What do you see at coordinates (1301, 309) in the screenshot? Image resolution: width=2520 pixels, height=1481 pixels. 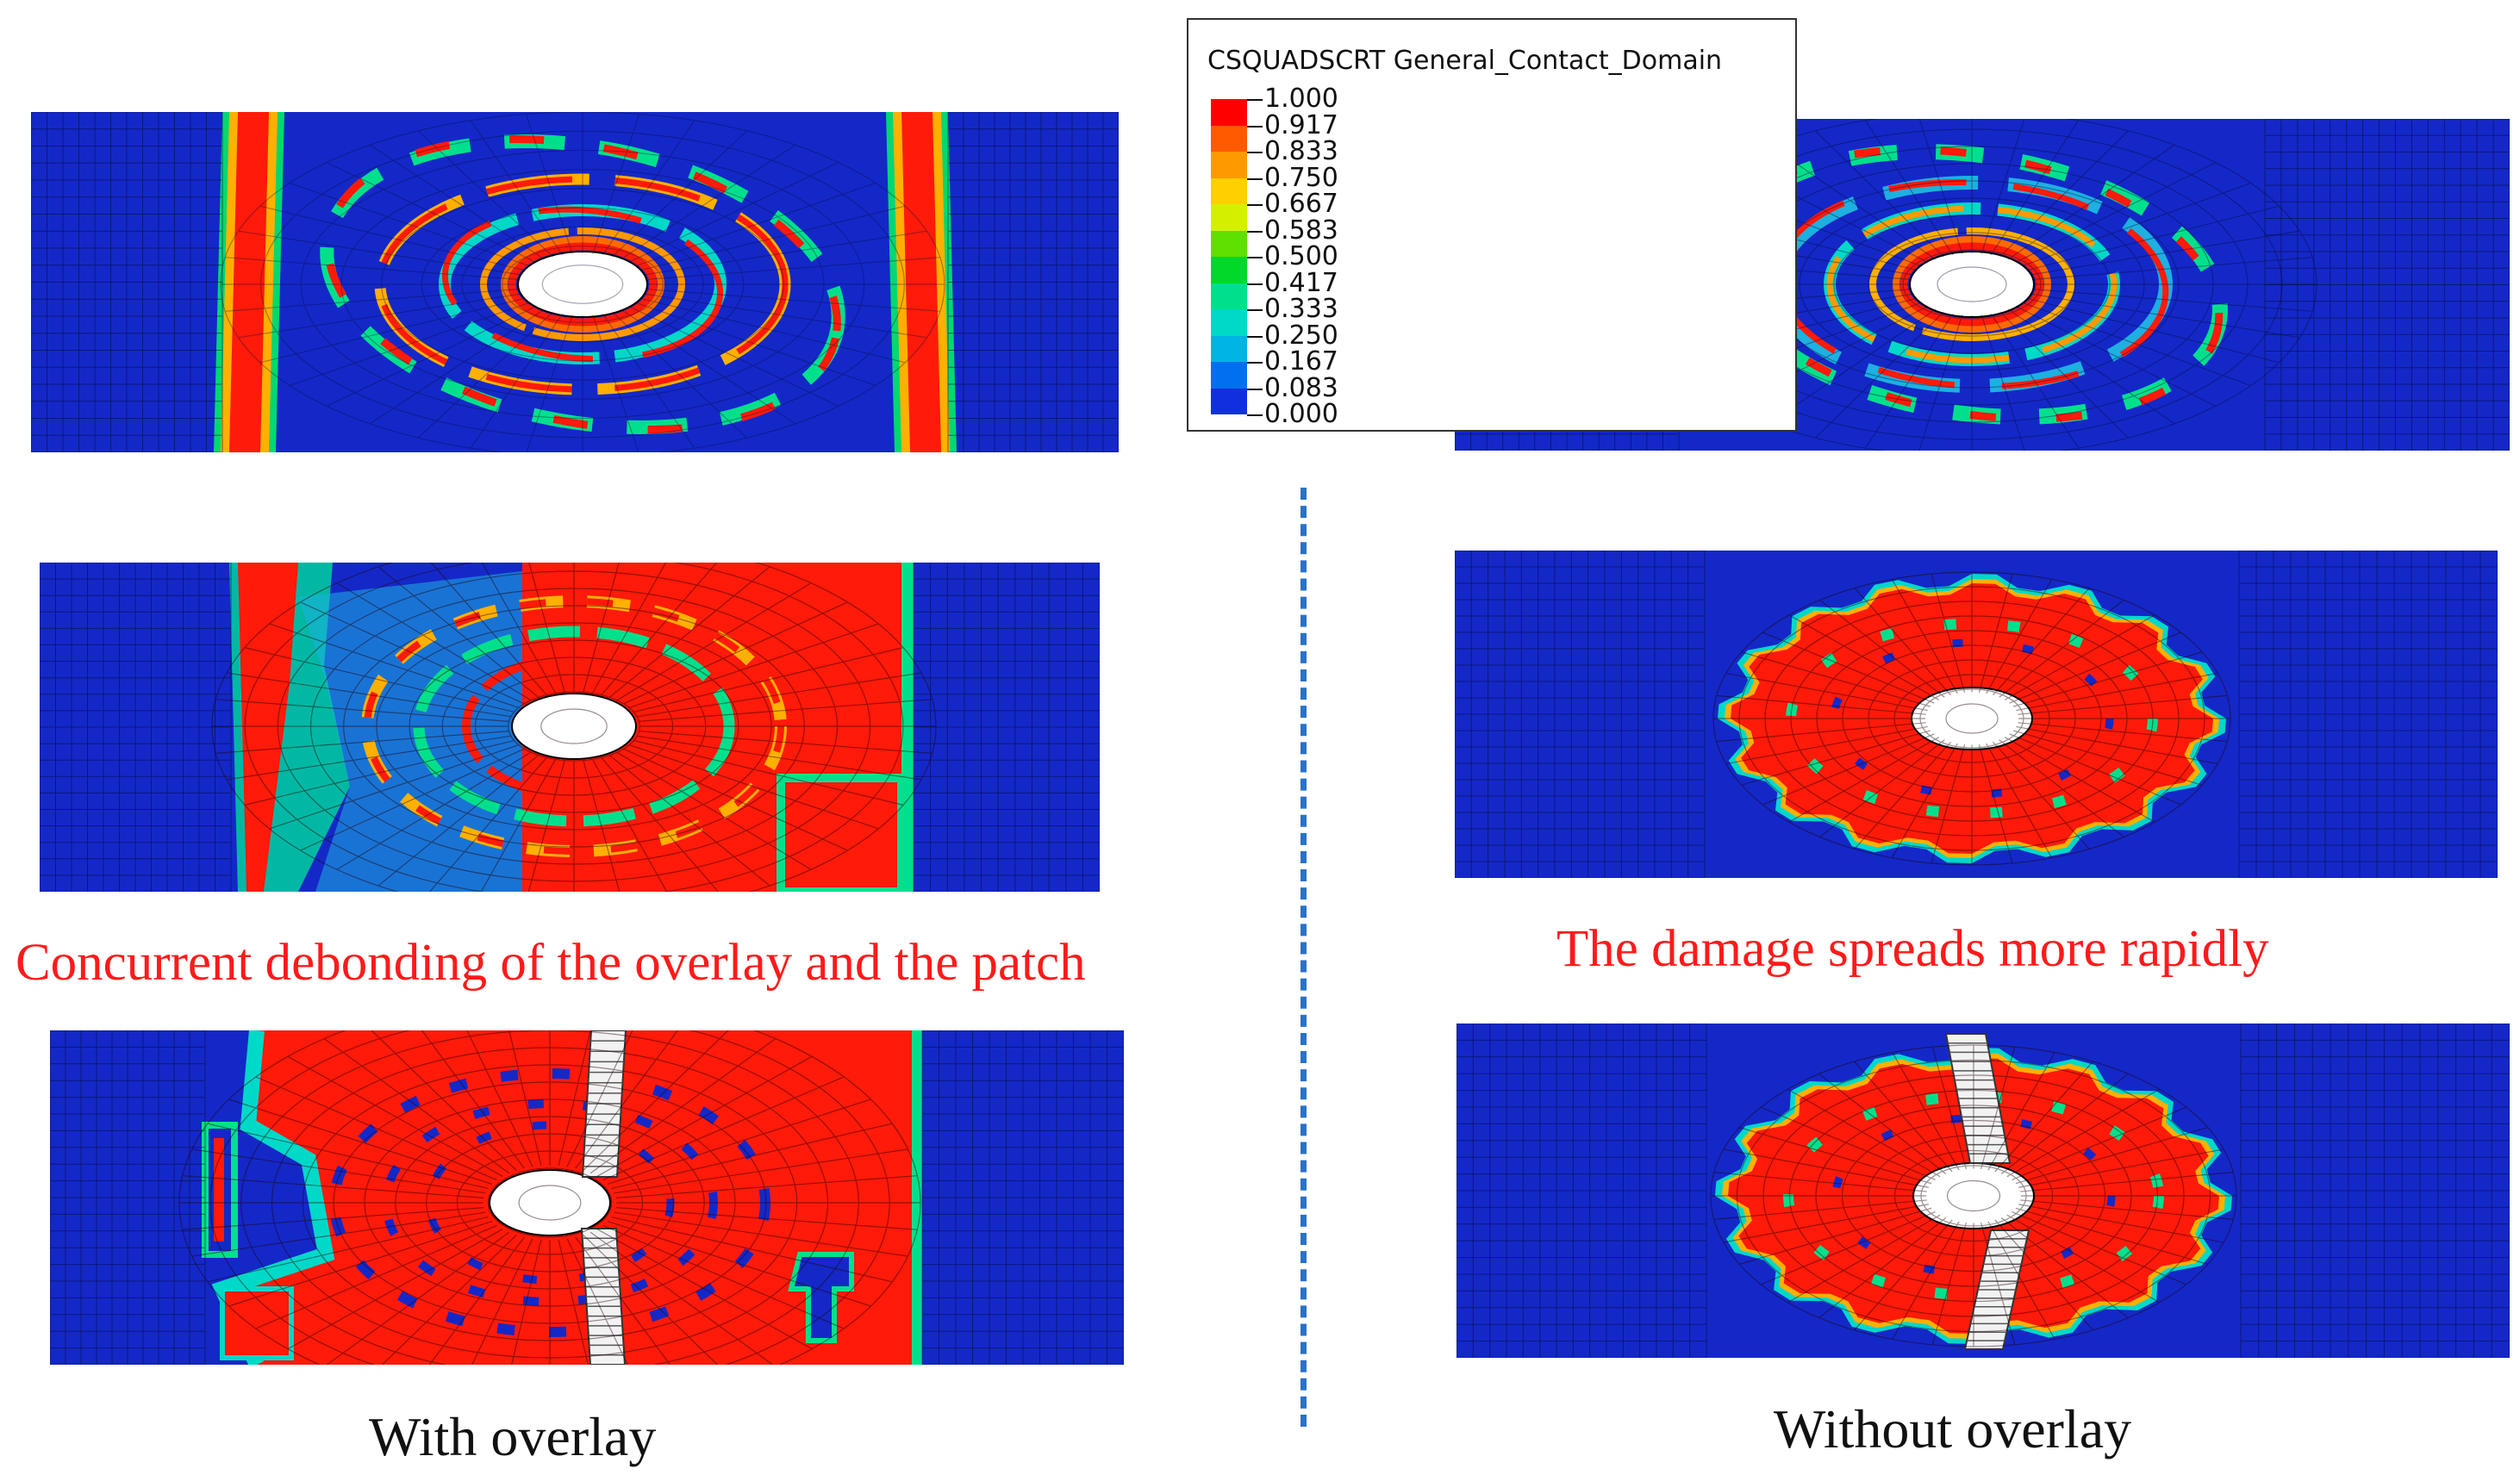 I see `legend-level-label: 0.333` at bounding box center [1301, 309].